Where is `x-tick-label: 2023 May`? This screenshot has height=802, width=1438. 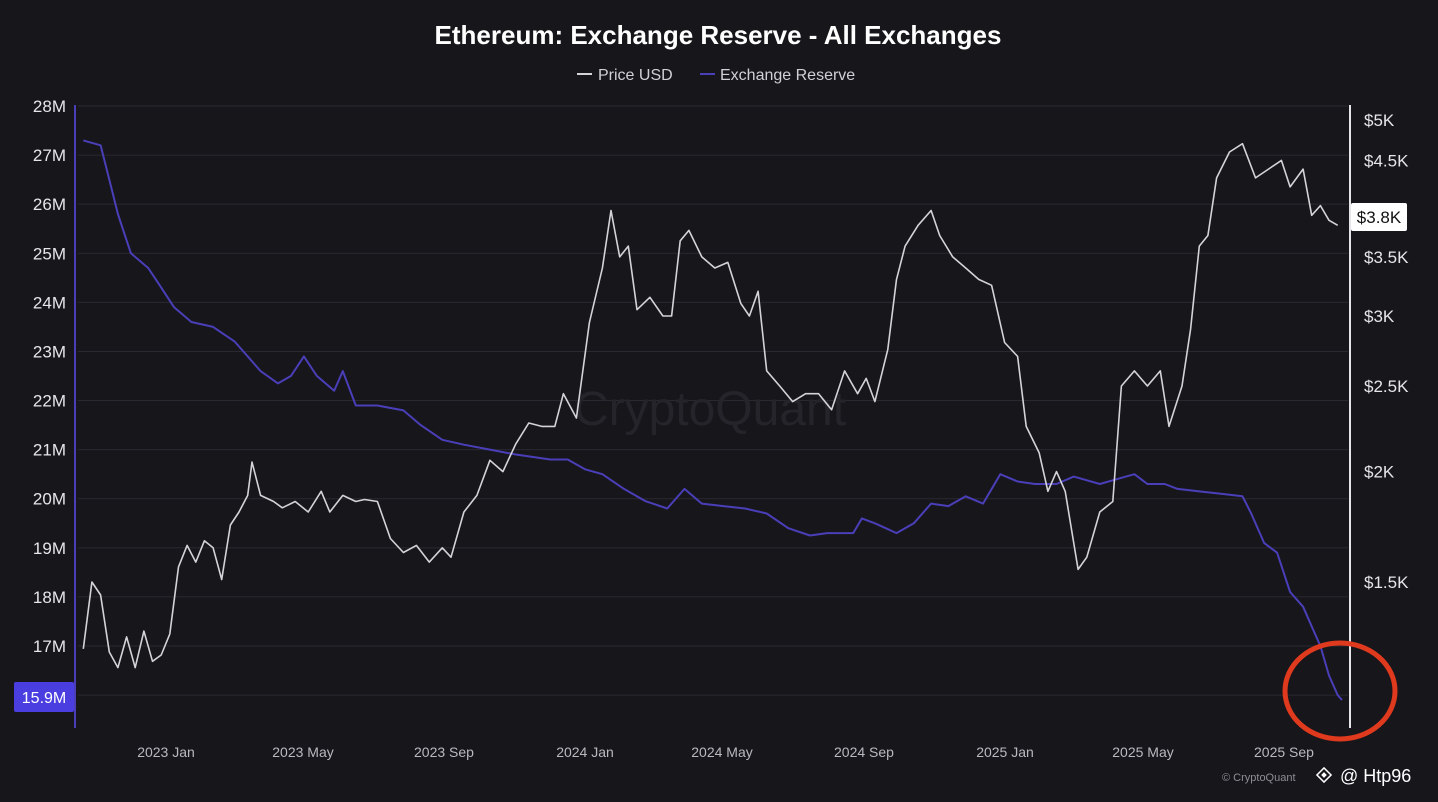 x-tick-label: 2023 May is located at coordinates (302, 752).